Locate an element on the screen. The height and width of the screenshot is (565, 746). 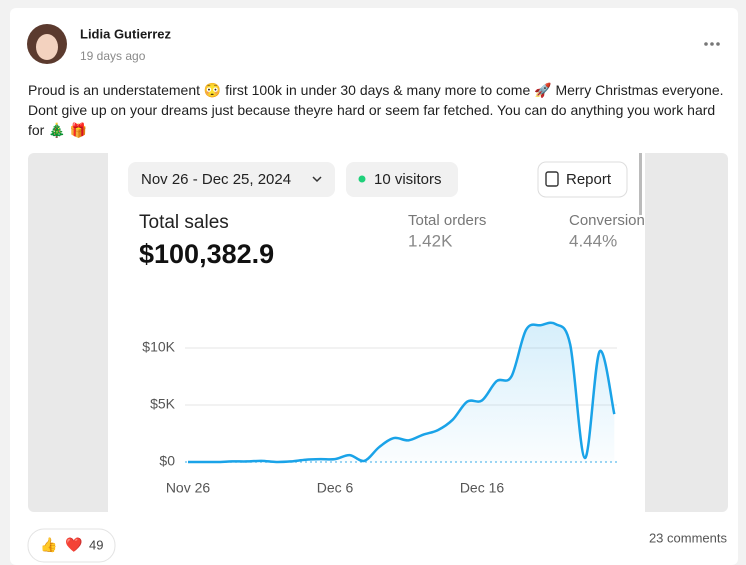
metric-label: Total sales is located at coordinates (184, 222).